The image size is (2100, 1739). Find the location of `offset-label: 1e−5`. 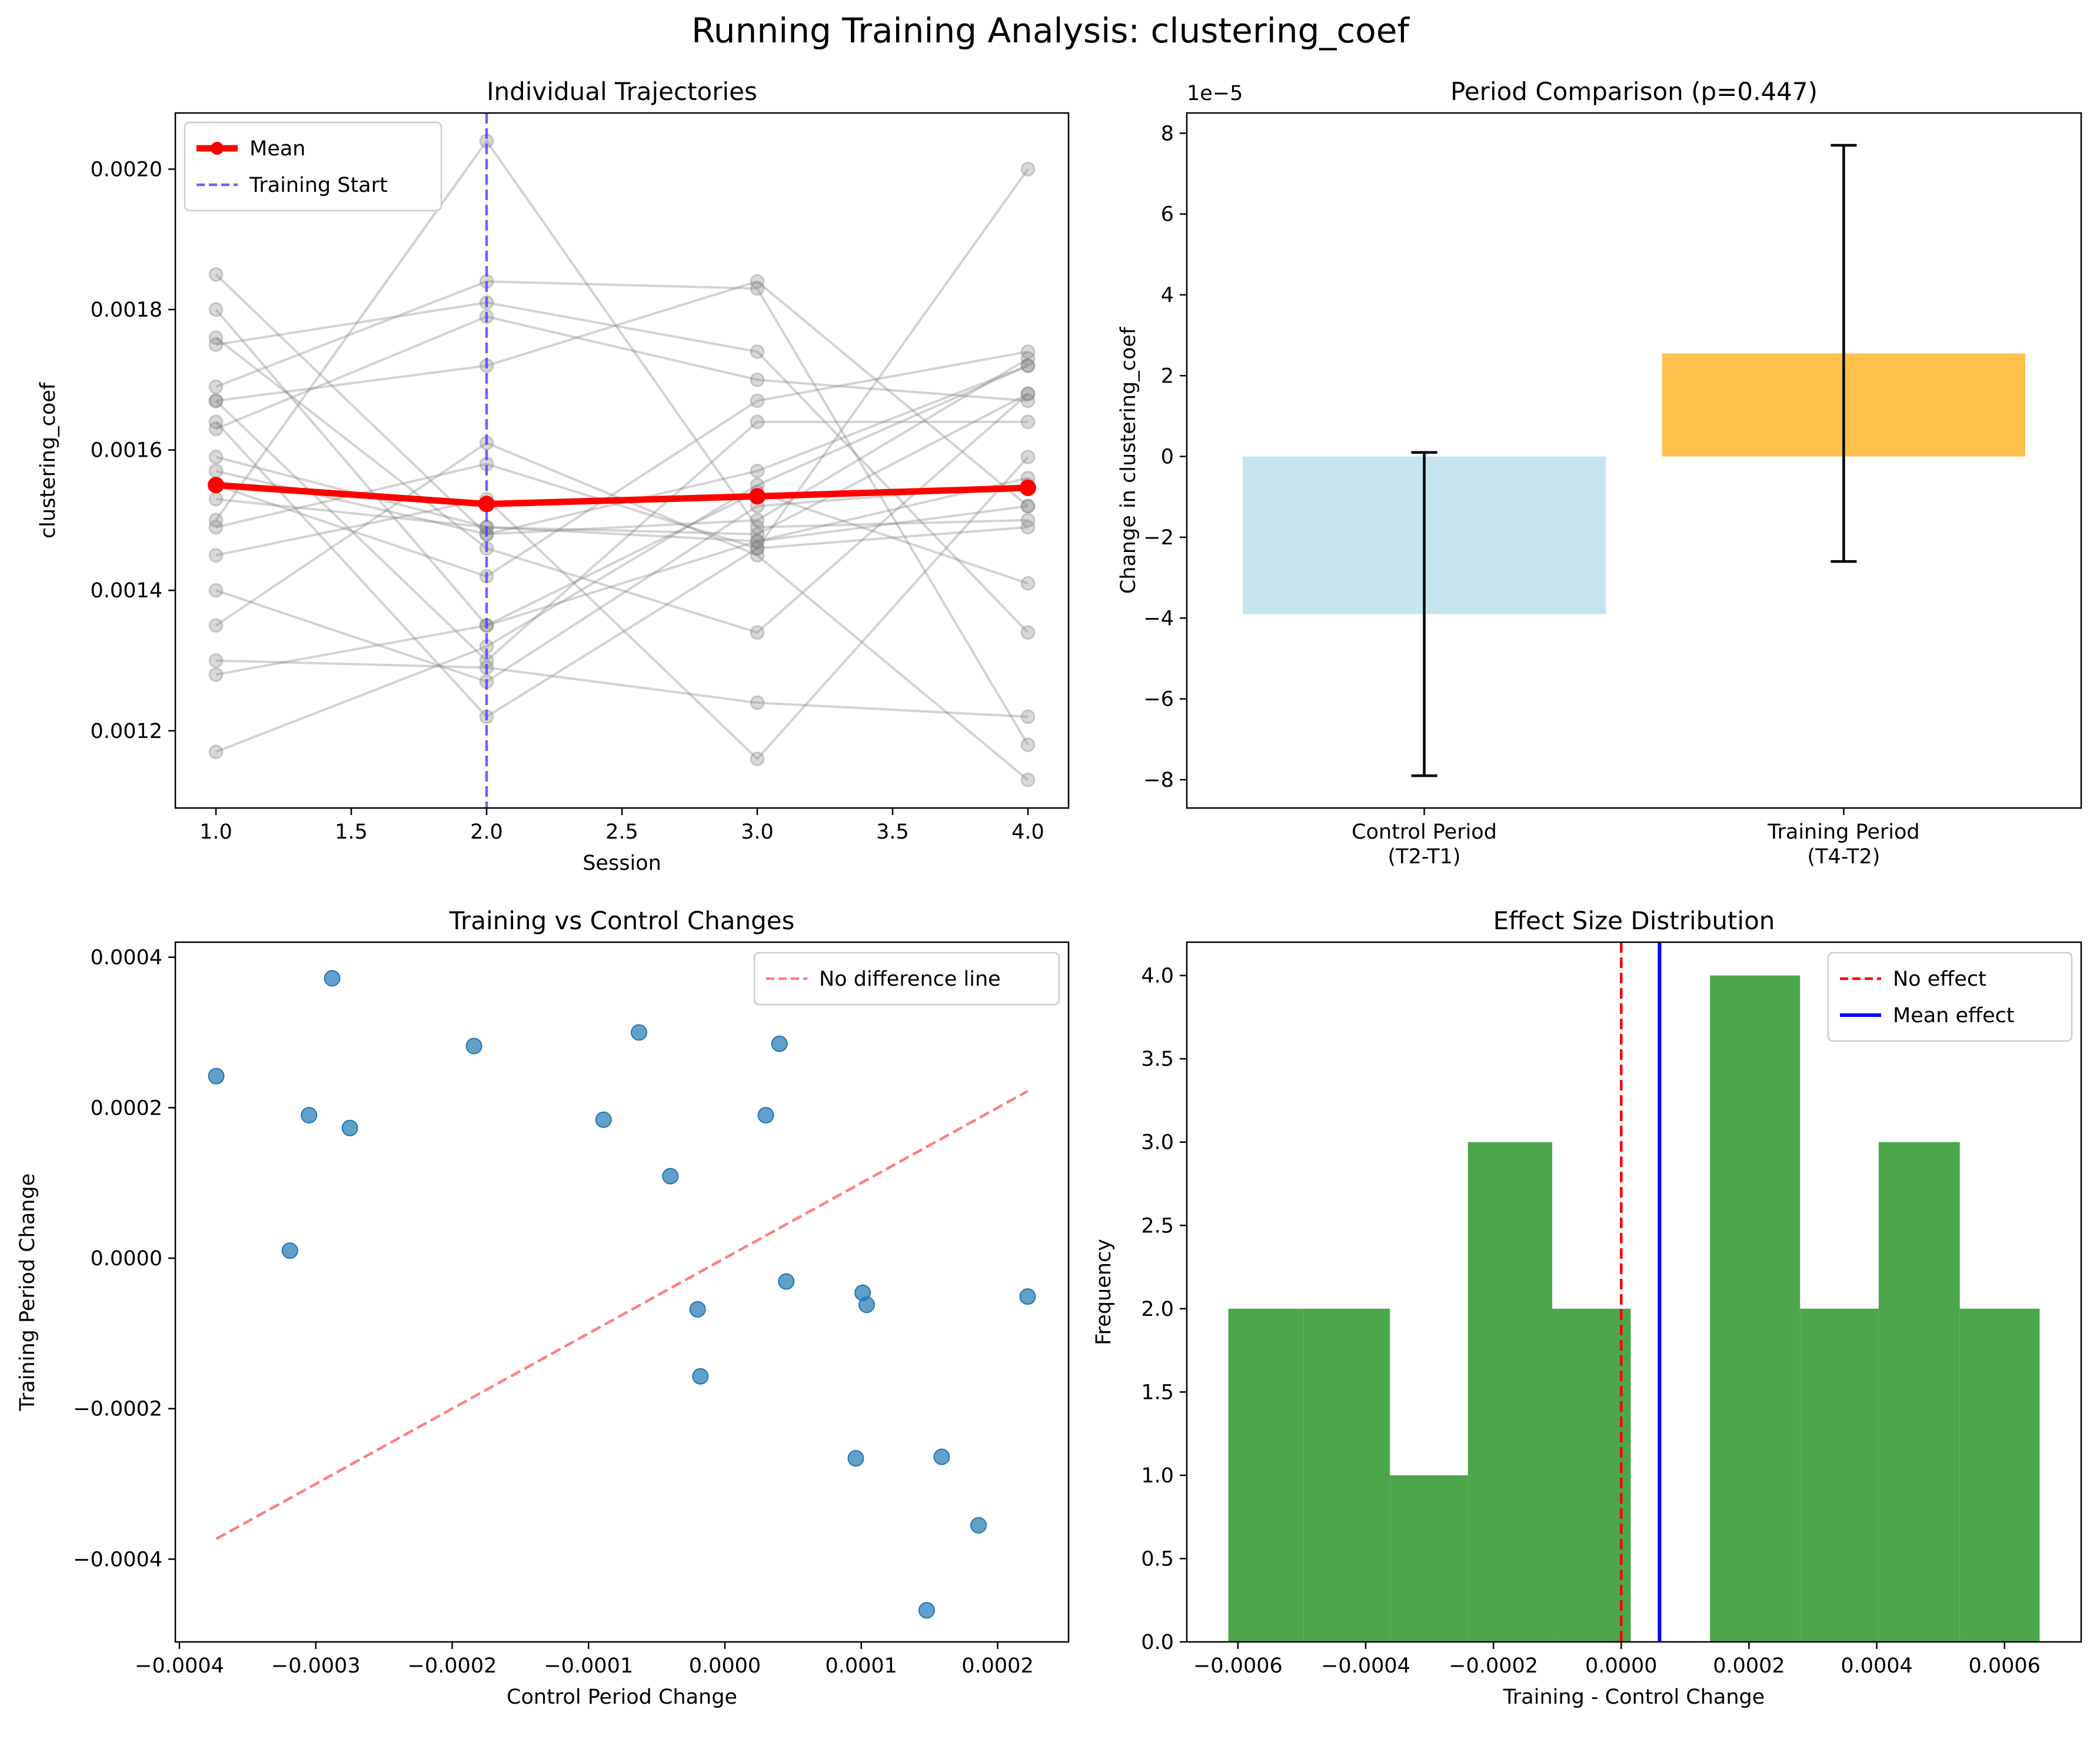

offset-label: 1e−5 is located at coordinates (1215, 94).